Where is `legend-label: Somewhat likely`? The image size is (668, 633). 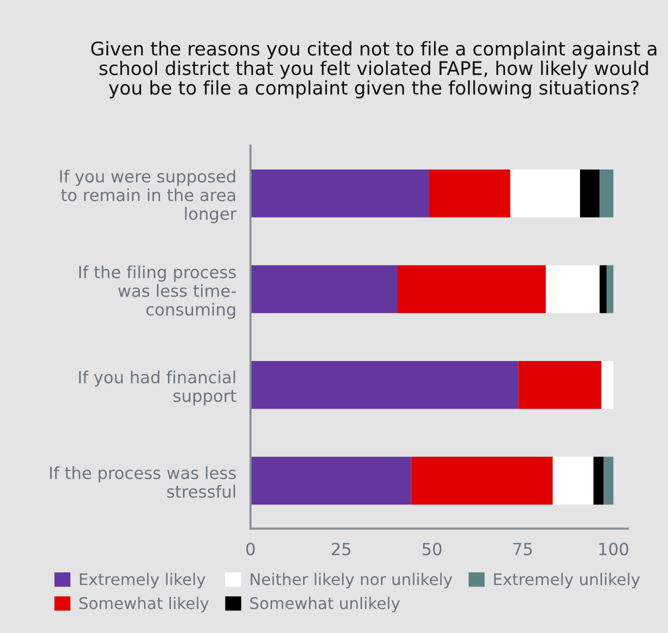
legend-label: Somewhat likely is located at coordinates (144, 604).